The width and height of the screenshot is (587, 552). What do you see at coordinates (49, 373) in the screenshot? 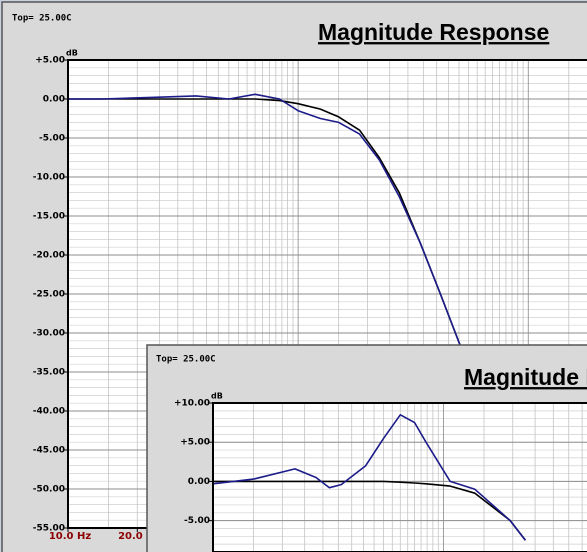
I see `y-tick-label: -35.00` at bounding box center [49, 373].